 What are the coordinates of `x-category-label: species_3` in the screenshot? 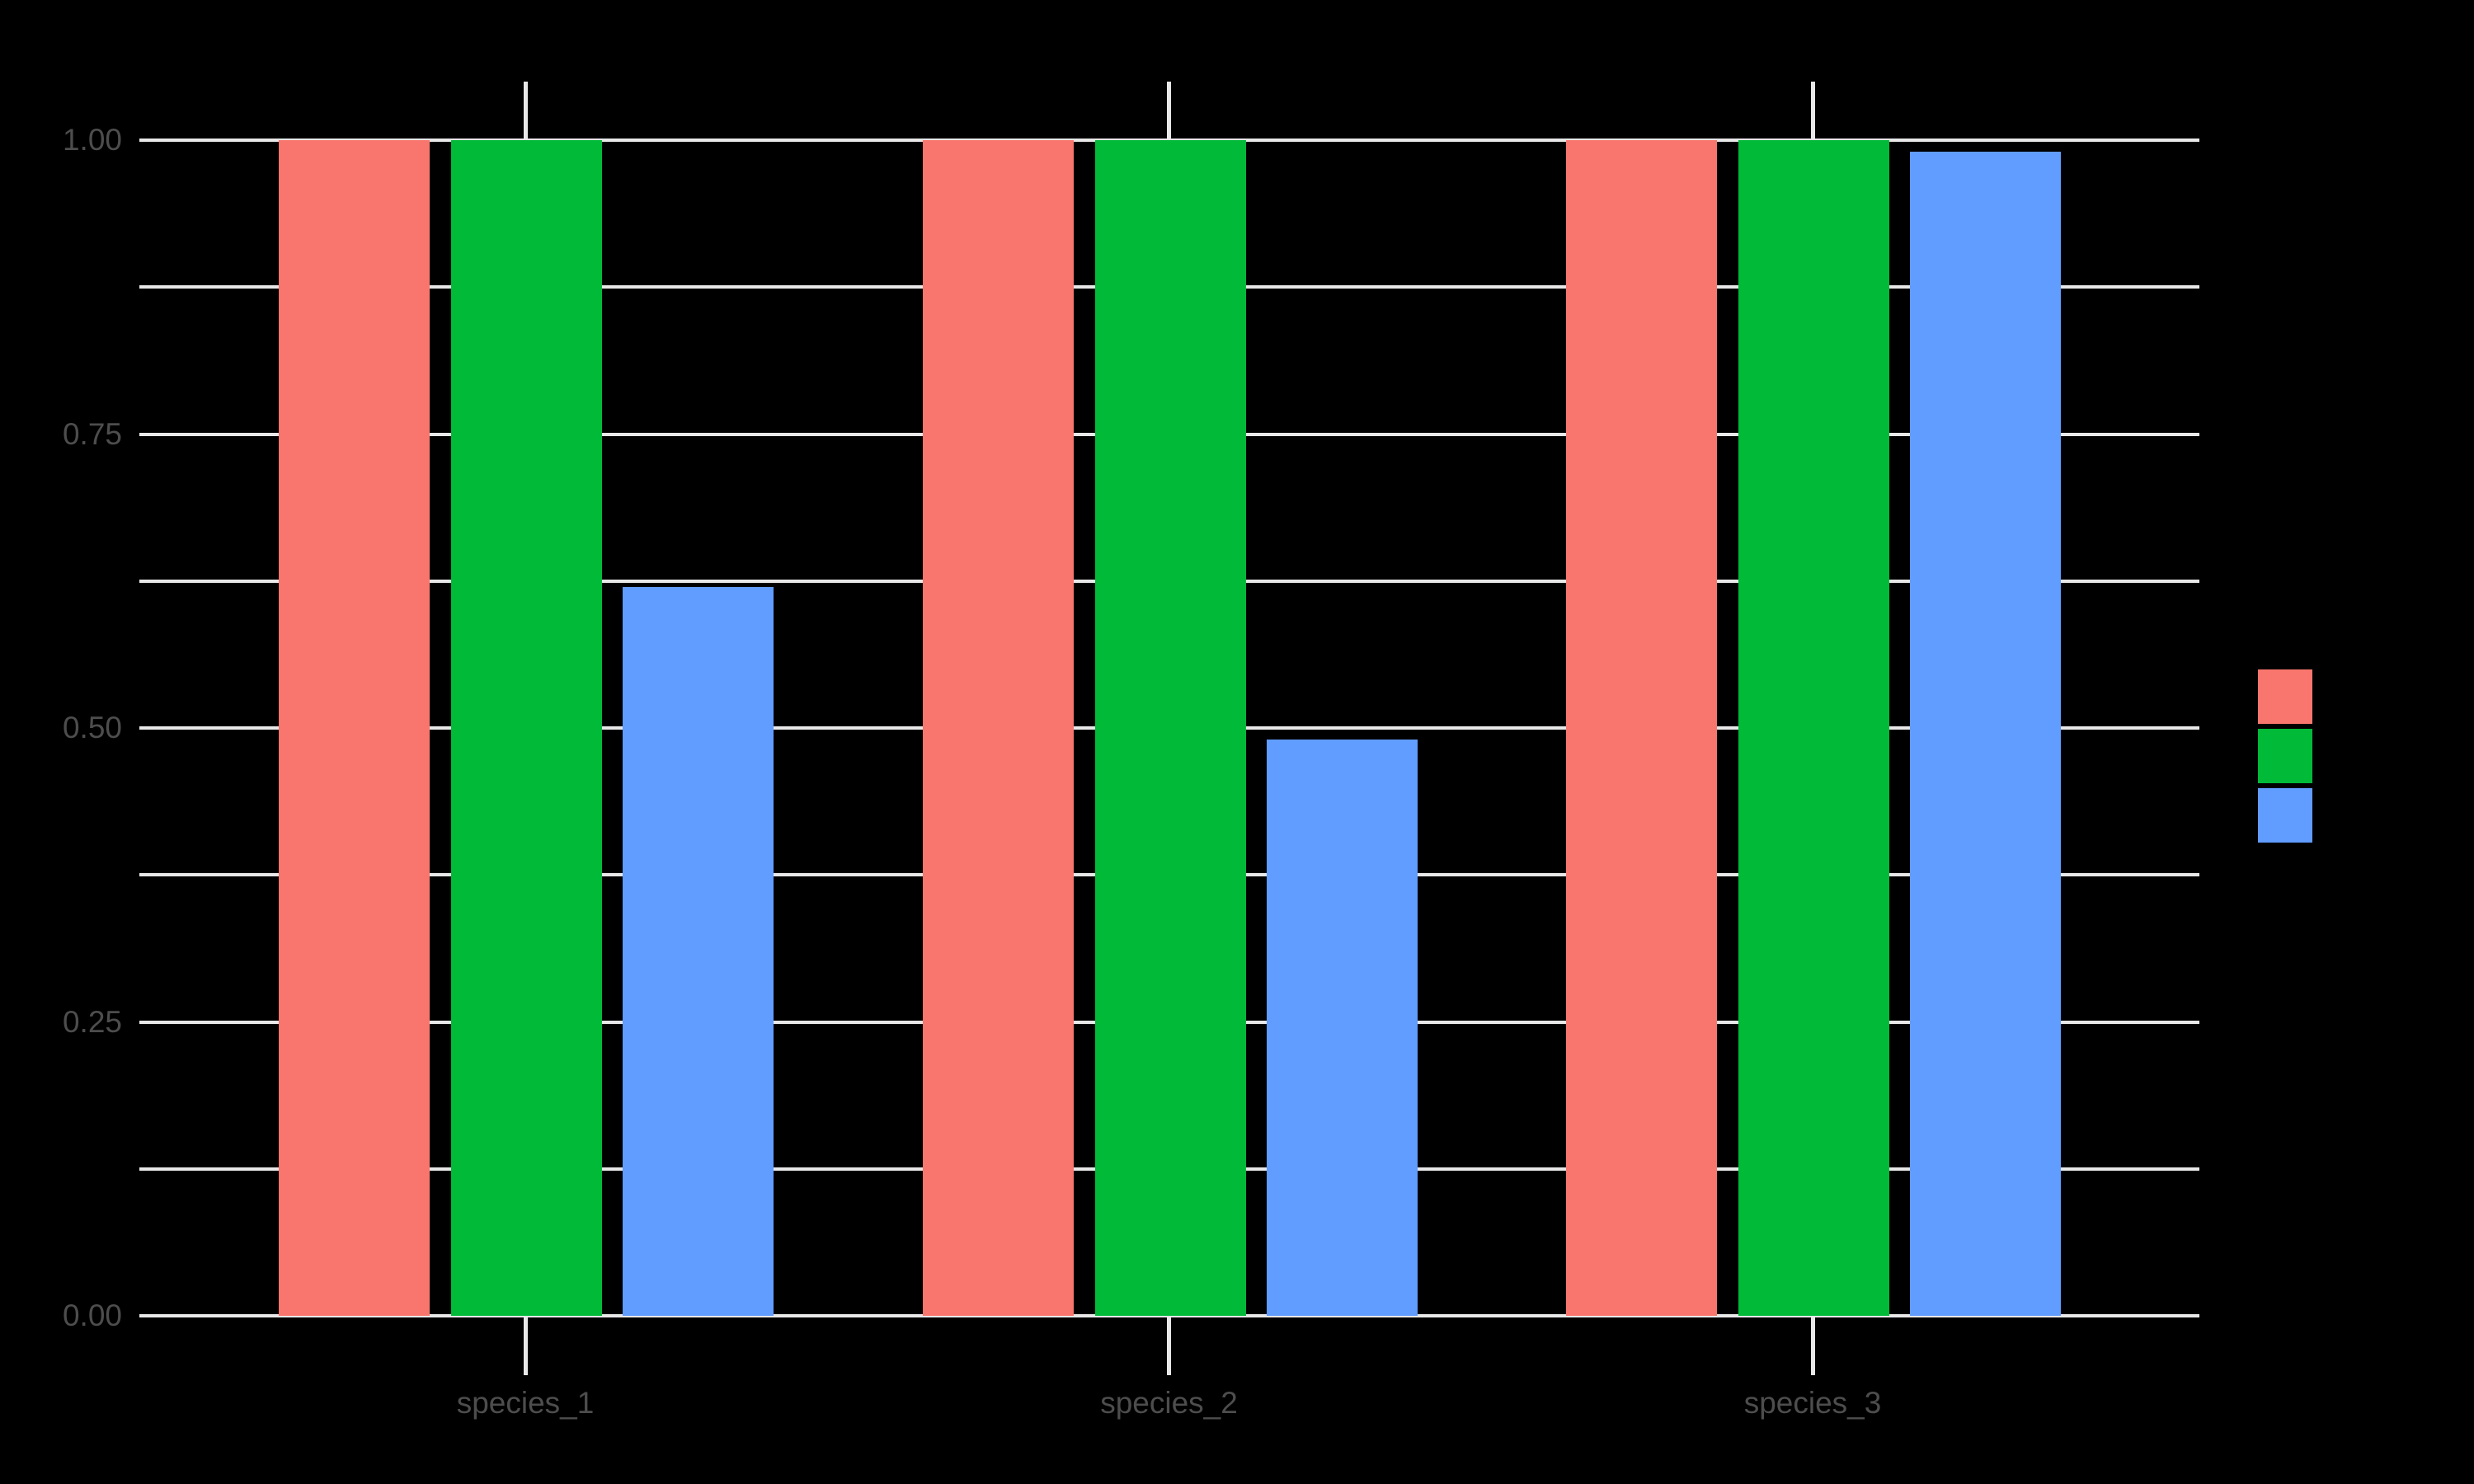 It's located at (1812, 1403).